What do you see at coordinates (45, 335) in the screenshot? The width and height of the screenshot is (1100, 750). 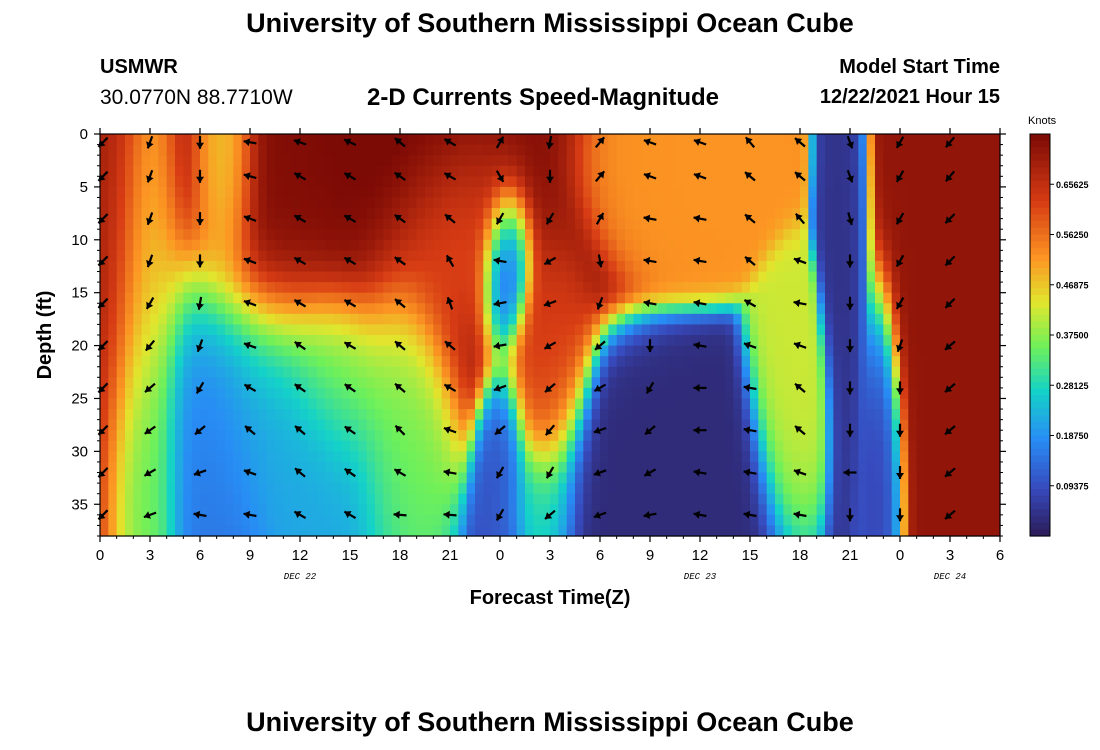 I see `y-axis-label: Depth (ft)` at bounding box center [45, 335].